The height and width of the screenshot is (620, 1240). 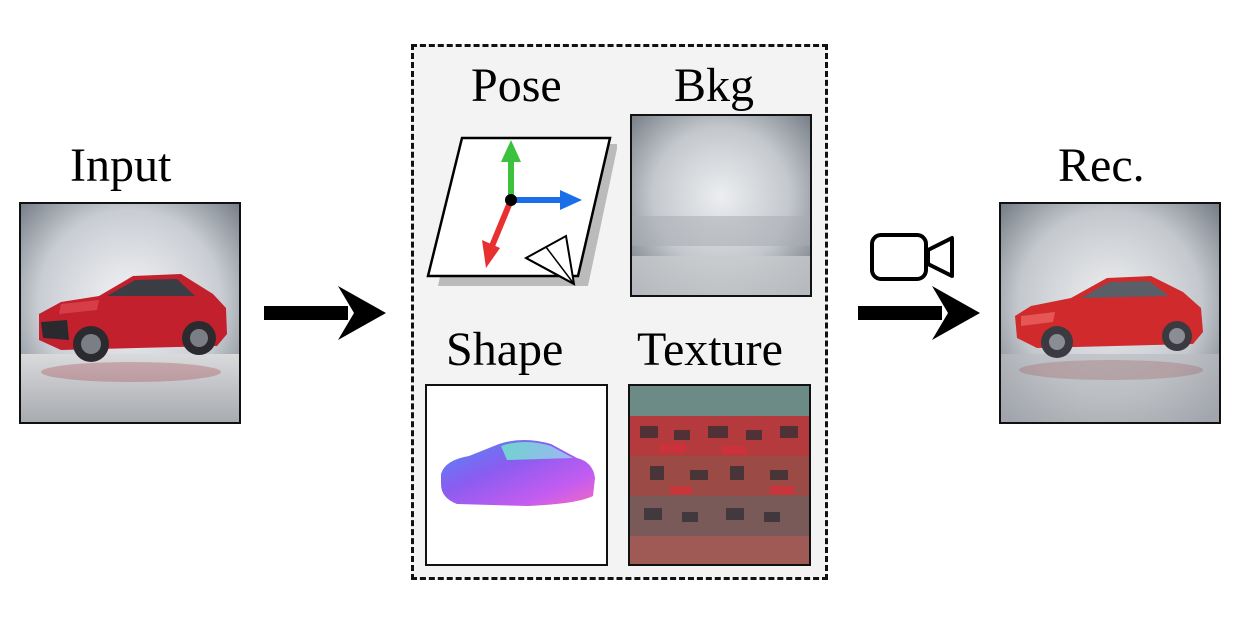 I want to click on shape-label: Shape, so click(x=505, y=349).